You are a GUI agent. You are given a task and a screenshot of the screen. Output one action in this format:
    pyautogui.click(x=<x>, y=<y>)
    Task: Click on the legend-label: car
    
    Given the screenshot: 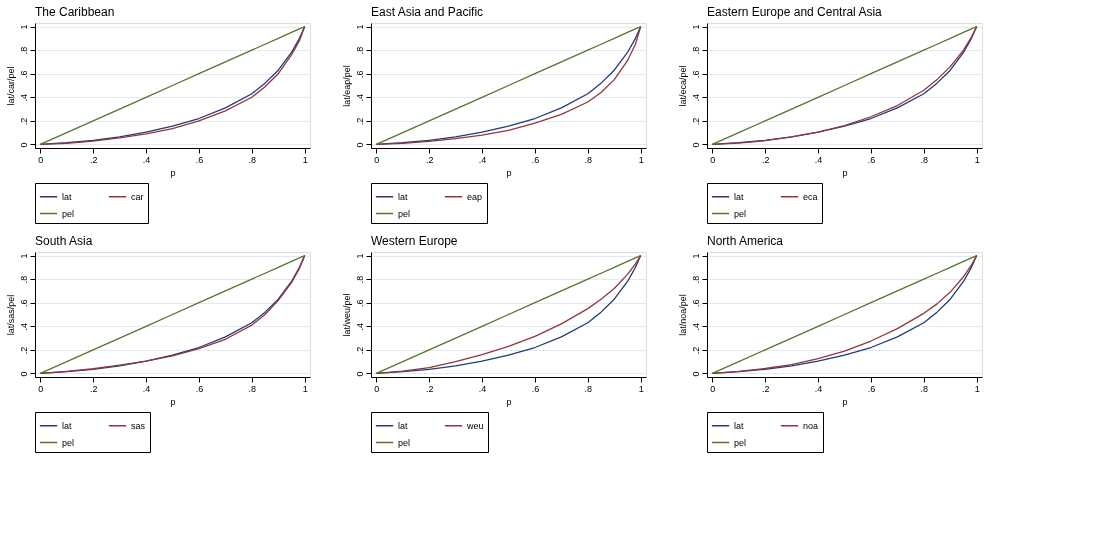 What is the action you would take?
    pyautogui.click(x=137, y=196)
    